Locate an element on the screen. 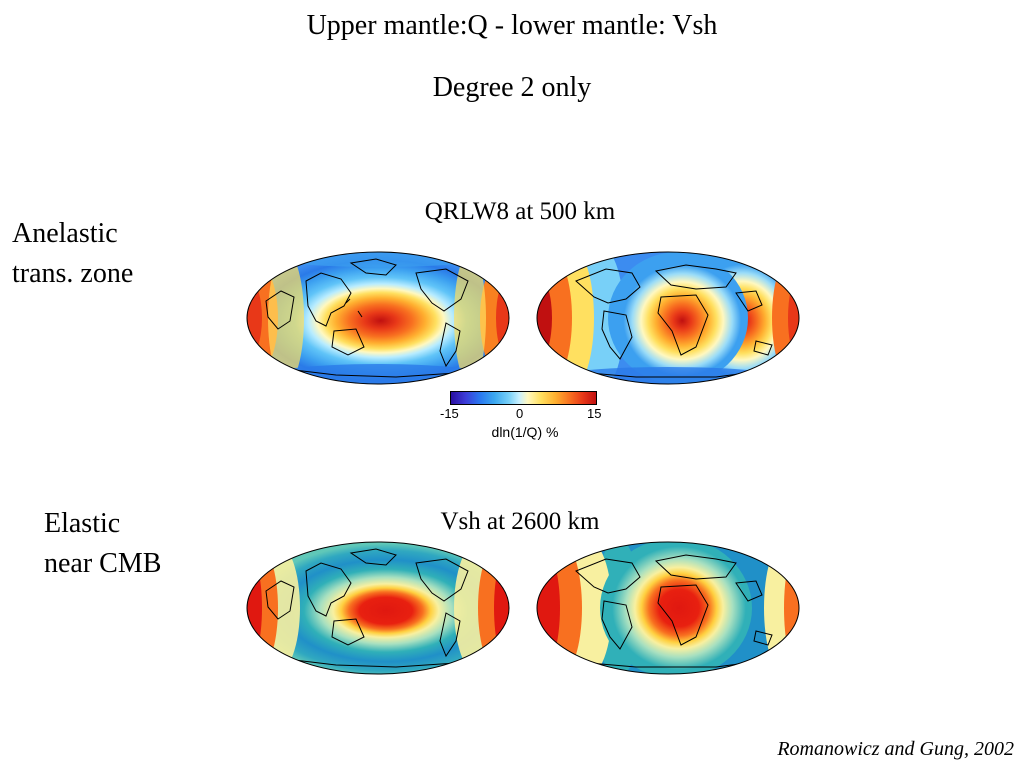 Image resolution: width=1024 pixels, height=768 pixels. side-label-line: trans. zone is located at coordinates (73, 273).